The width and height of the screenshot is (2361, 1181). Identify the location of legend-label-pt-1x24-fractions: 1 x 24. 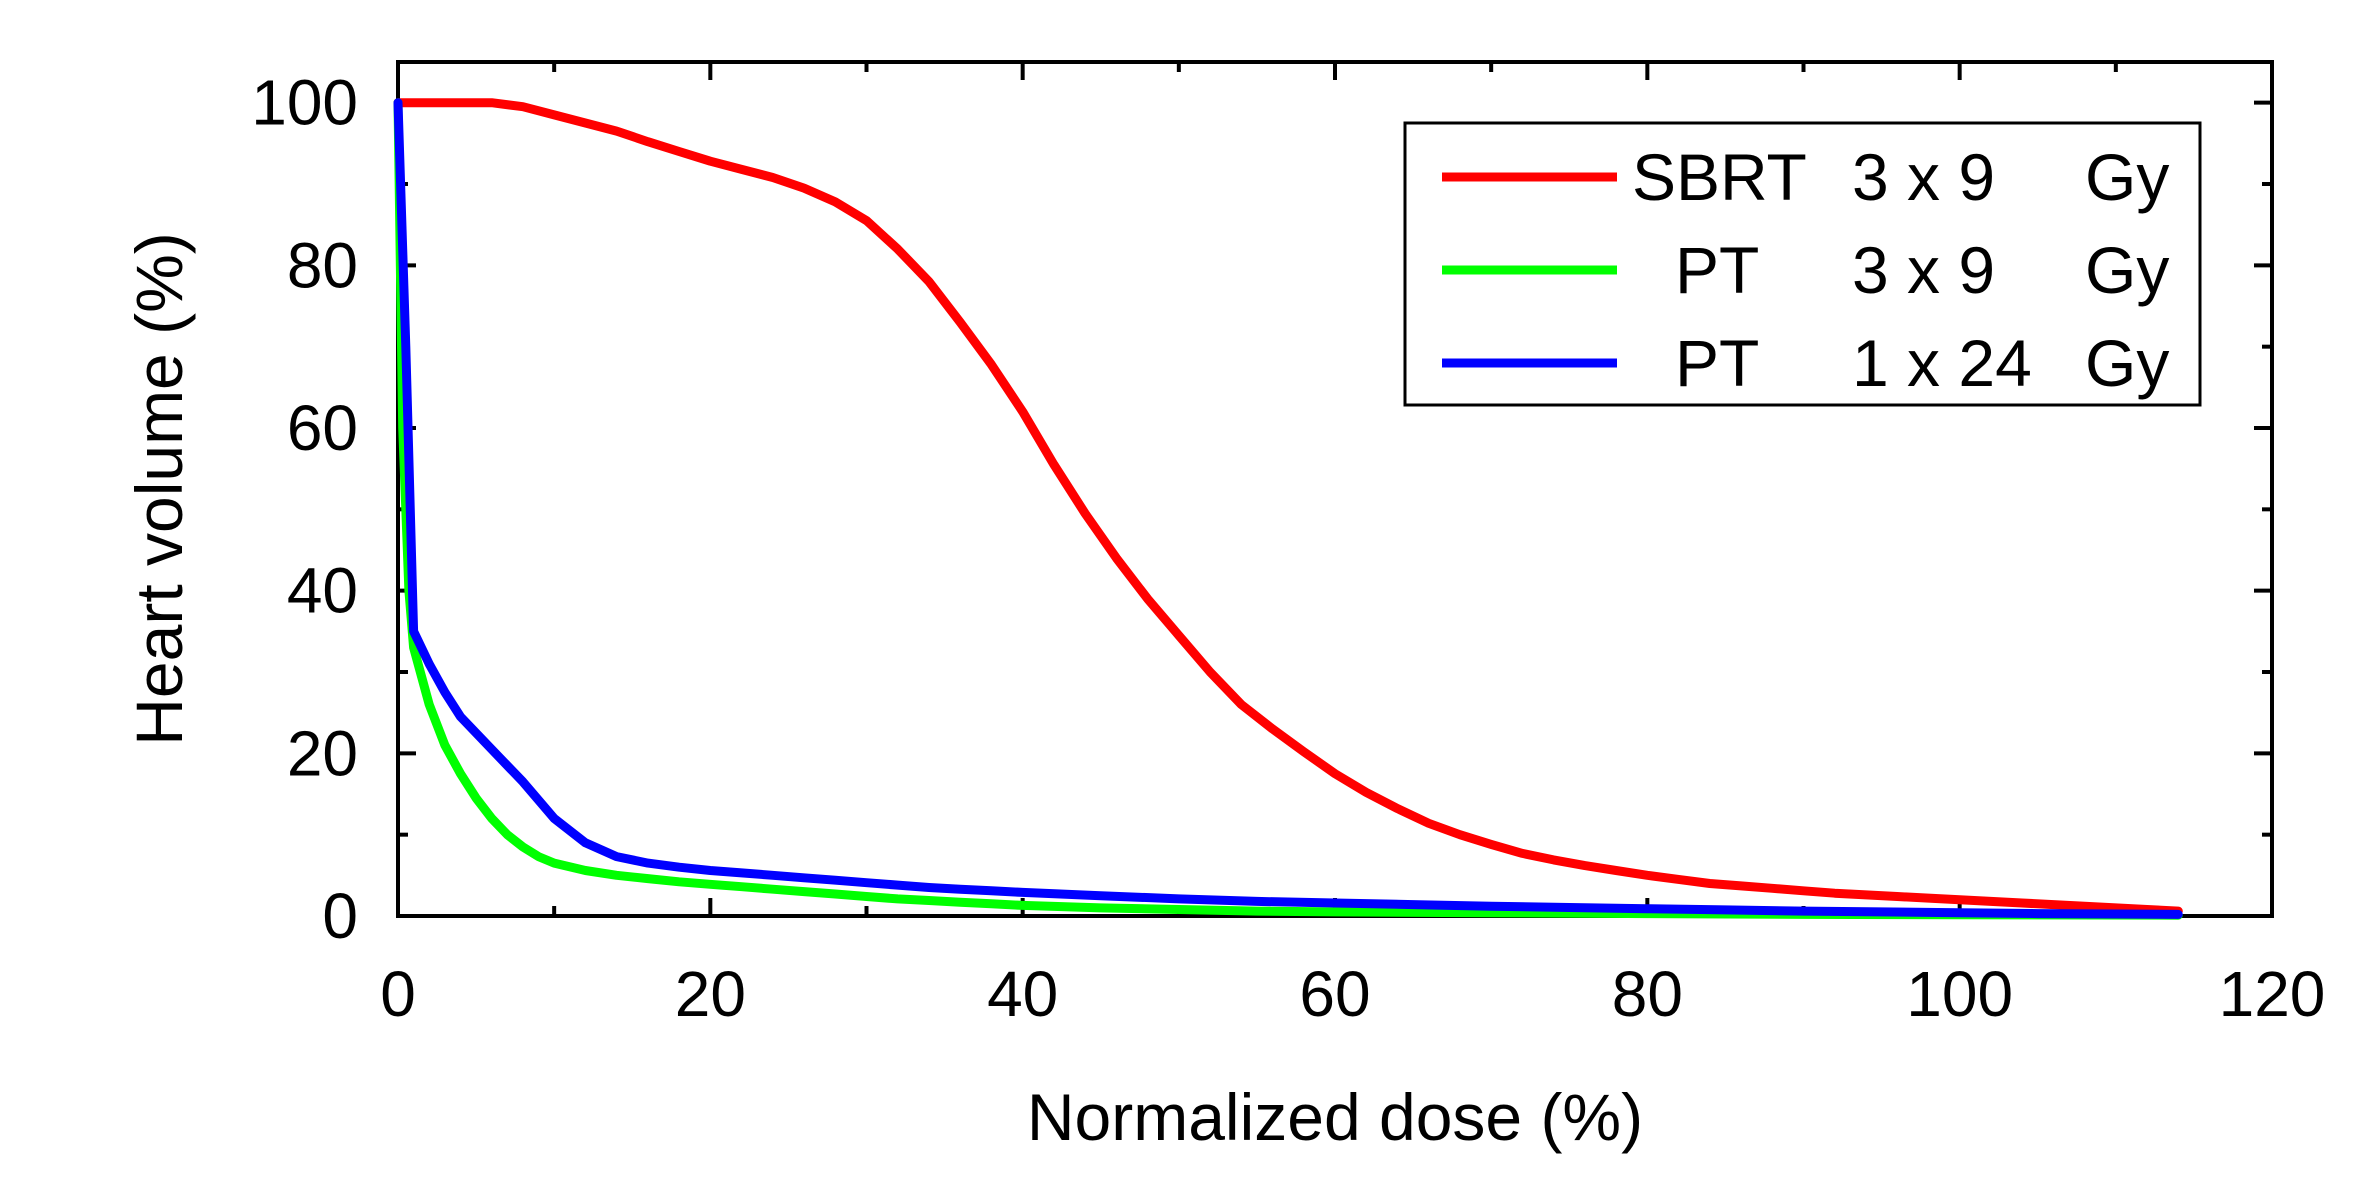
(1942, 363).